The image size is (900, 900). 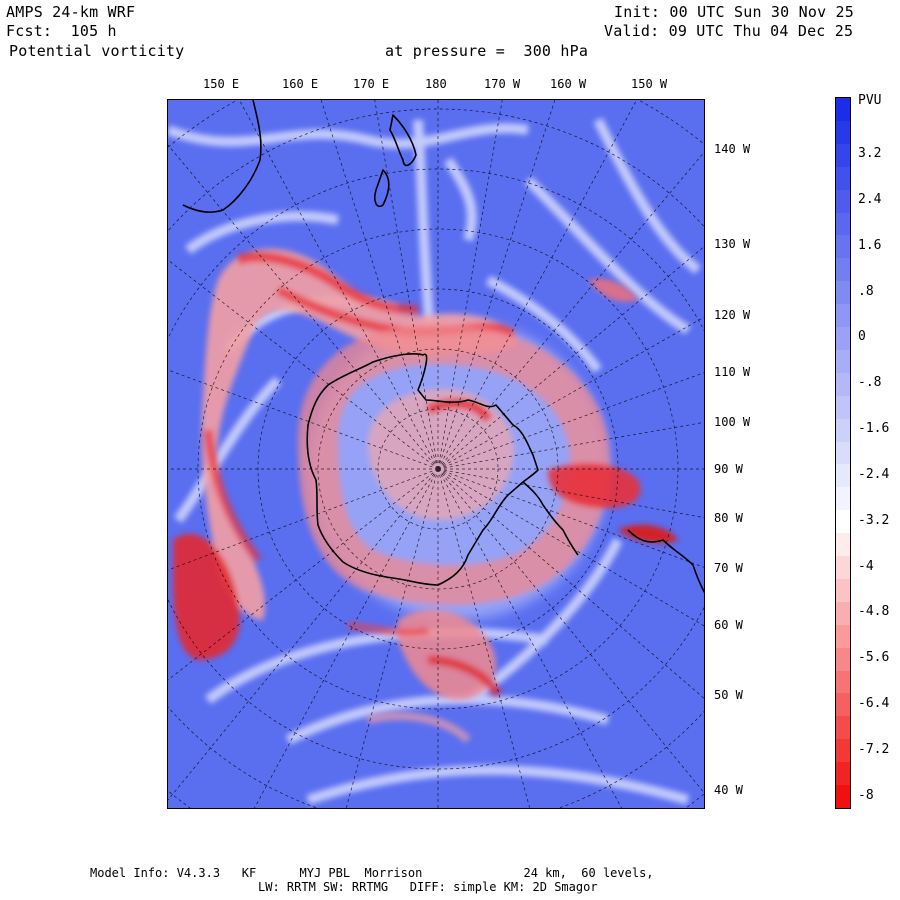 I want to click on lon-label-right: 40 W, so click(x=728, y=790).